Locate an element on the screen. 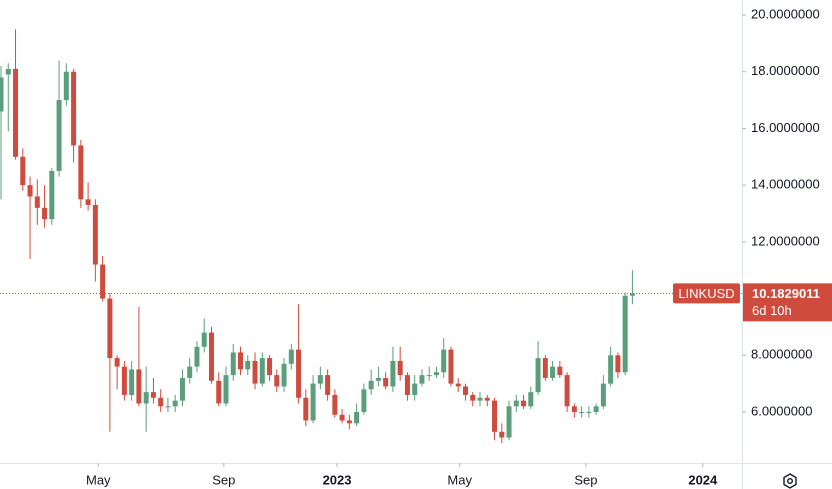  x-tick-label: 2023 is located at coordinates (337, 479).